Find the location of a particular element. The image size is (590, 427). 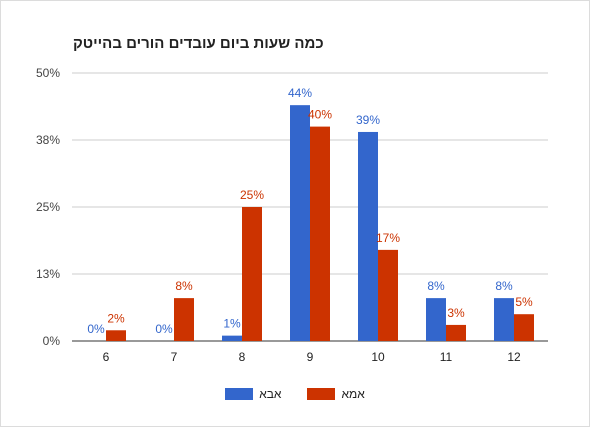

x-tick-label: 6 is located at coordinates (106, 357).